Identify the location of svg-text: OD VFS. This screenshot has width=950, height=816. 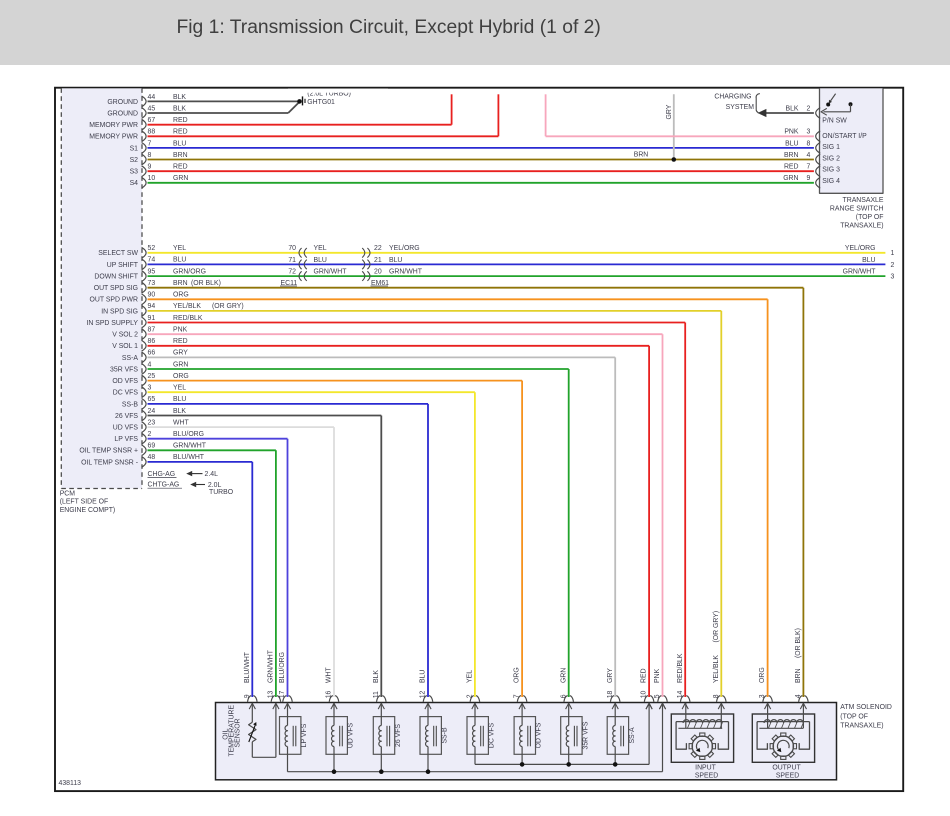
(125, 381).